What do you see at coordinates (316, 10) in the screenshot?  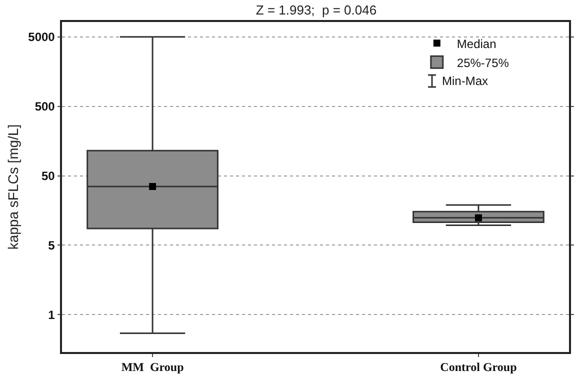 I see `chart-title: Z = 1.993; p = 0.046` at bounding box center [316, 10].